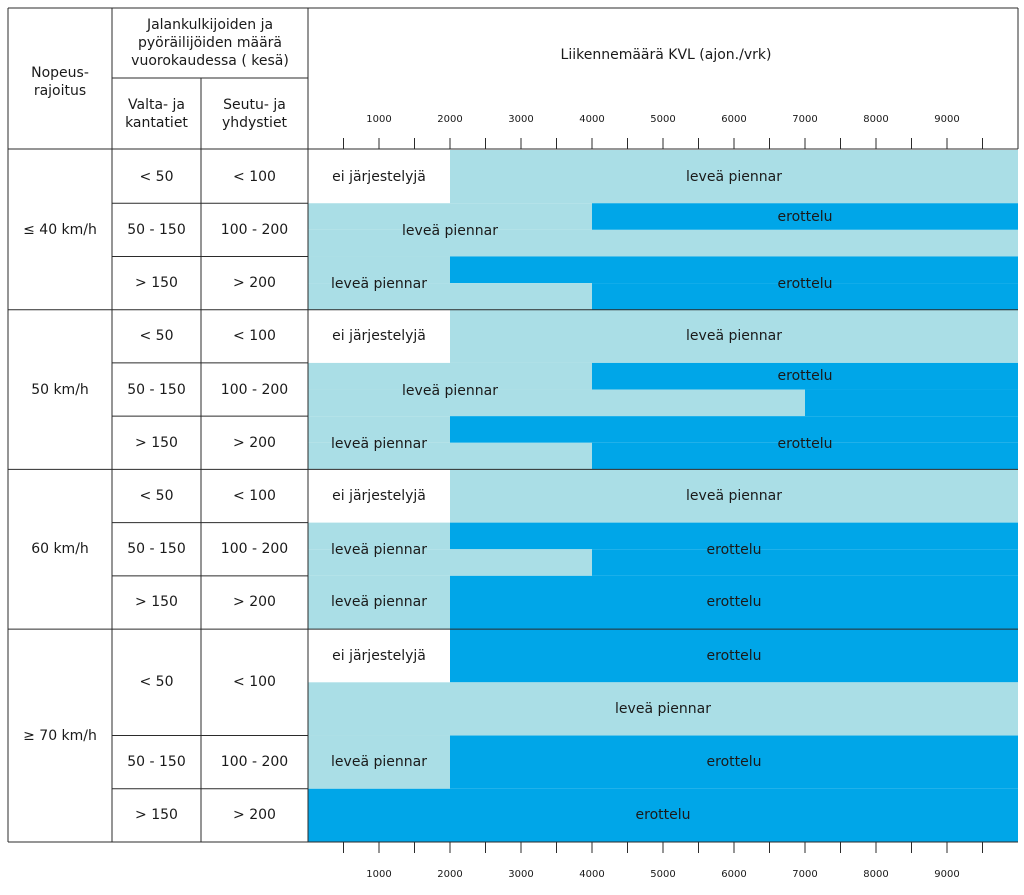 The height and width of the screenshot is (895, 1024). Describe the element at coordinates (450, 119) in the screenshot. I see `tick-label-top: 2000` at that location.